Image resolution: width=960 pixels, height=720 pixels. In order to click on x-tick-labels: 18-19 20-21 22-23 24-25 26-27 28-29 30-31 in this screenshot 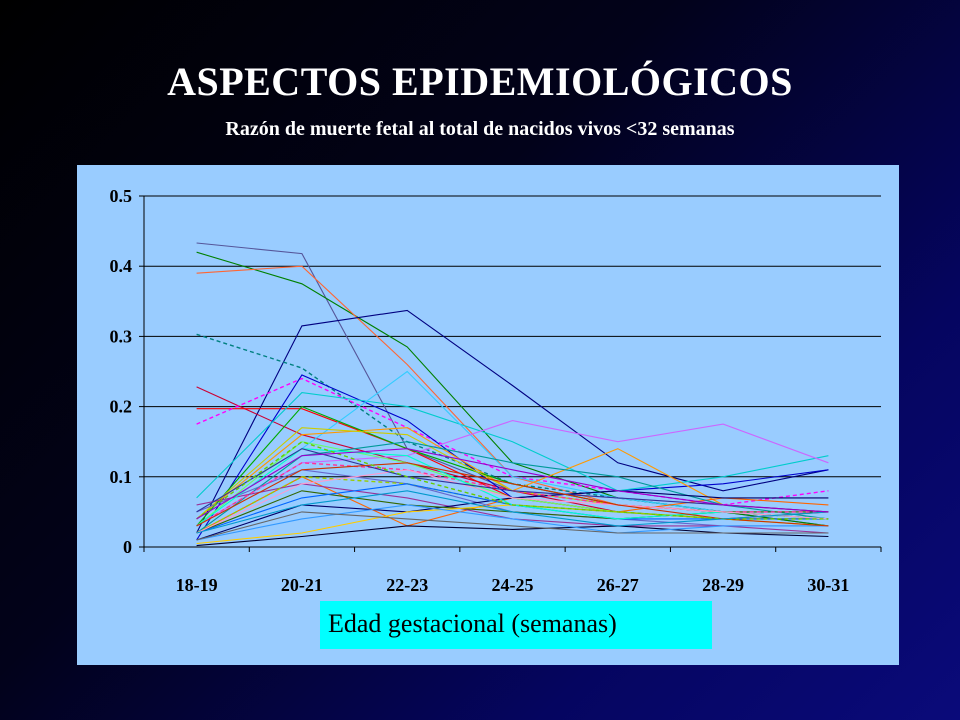, I will do `click(513, 585)`.